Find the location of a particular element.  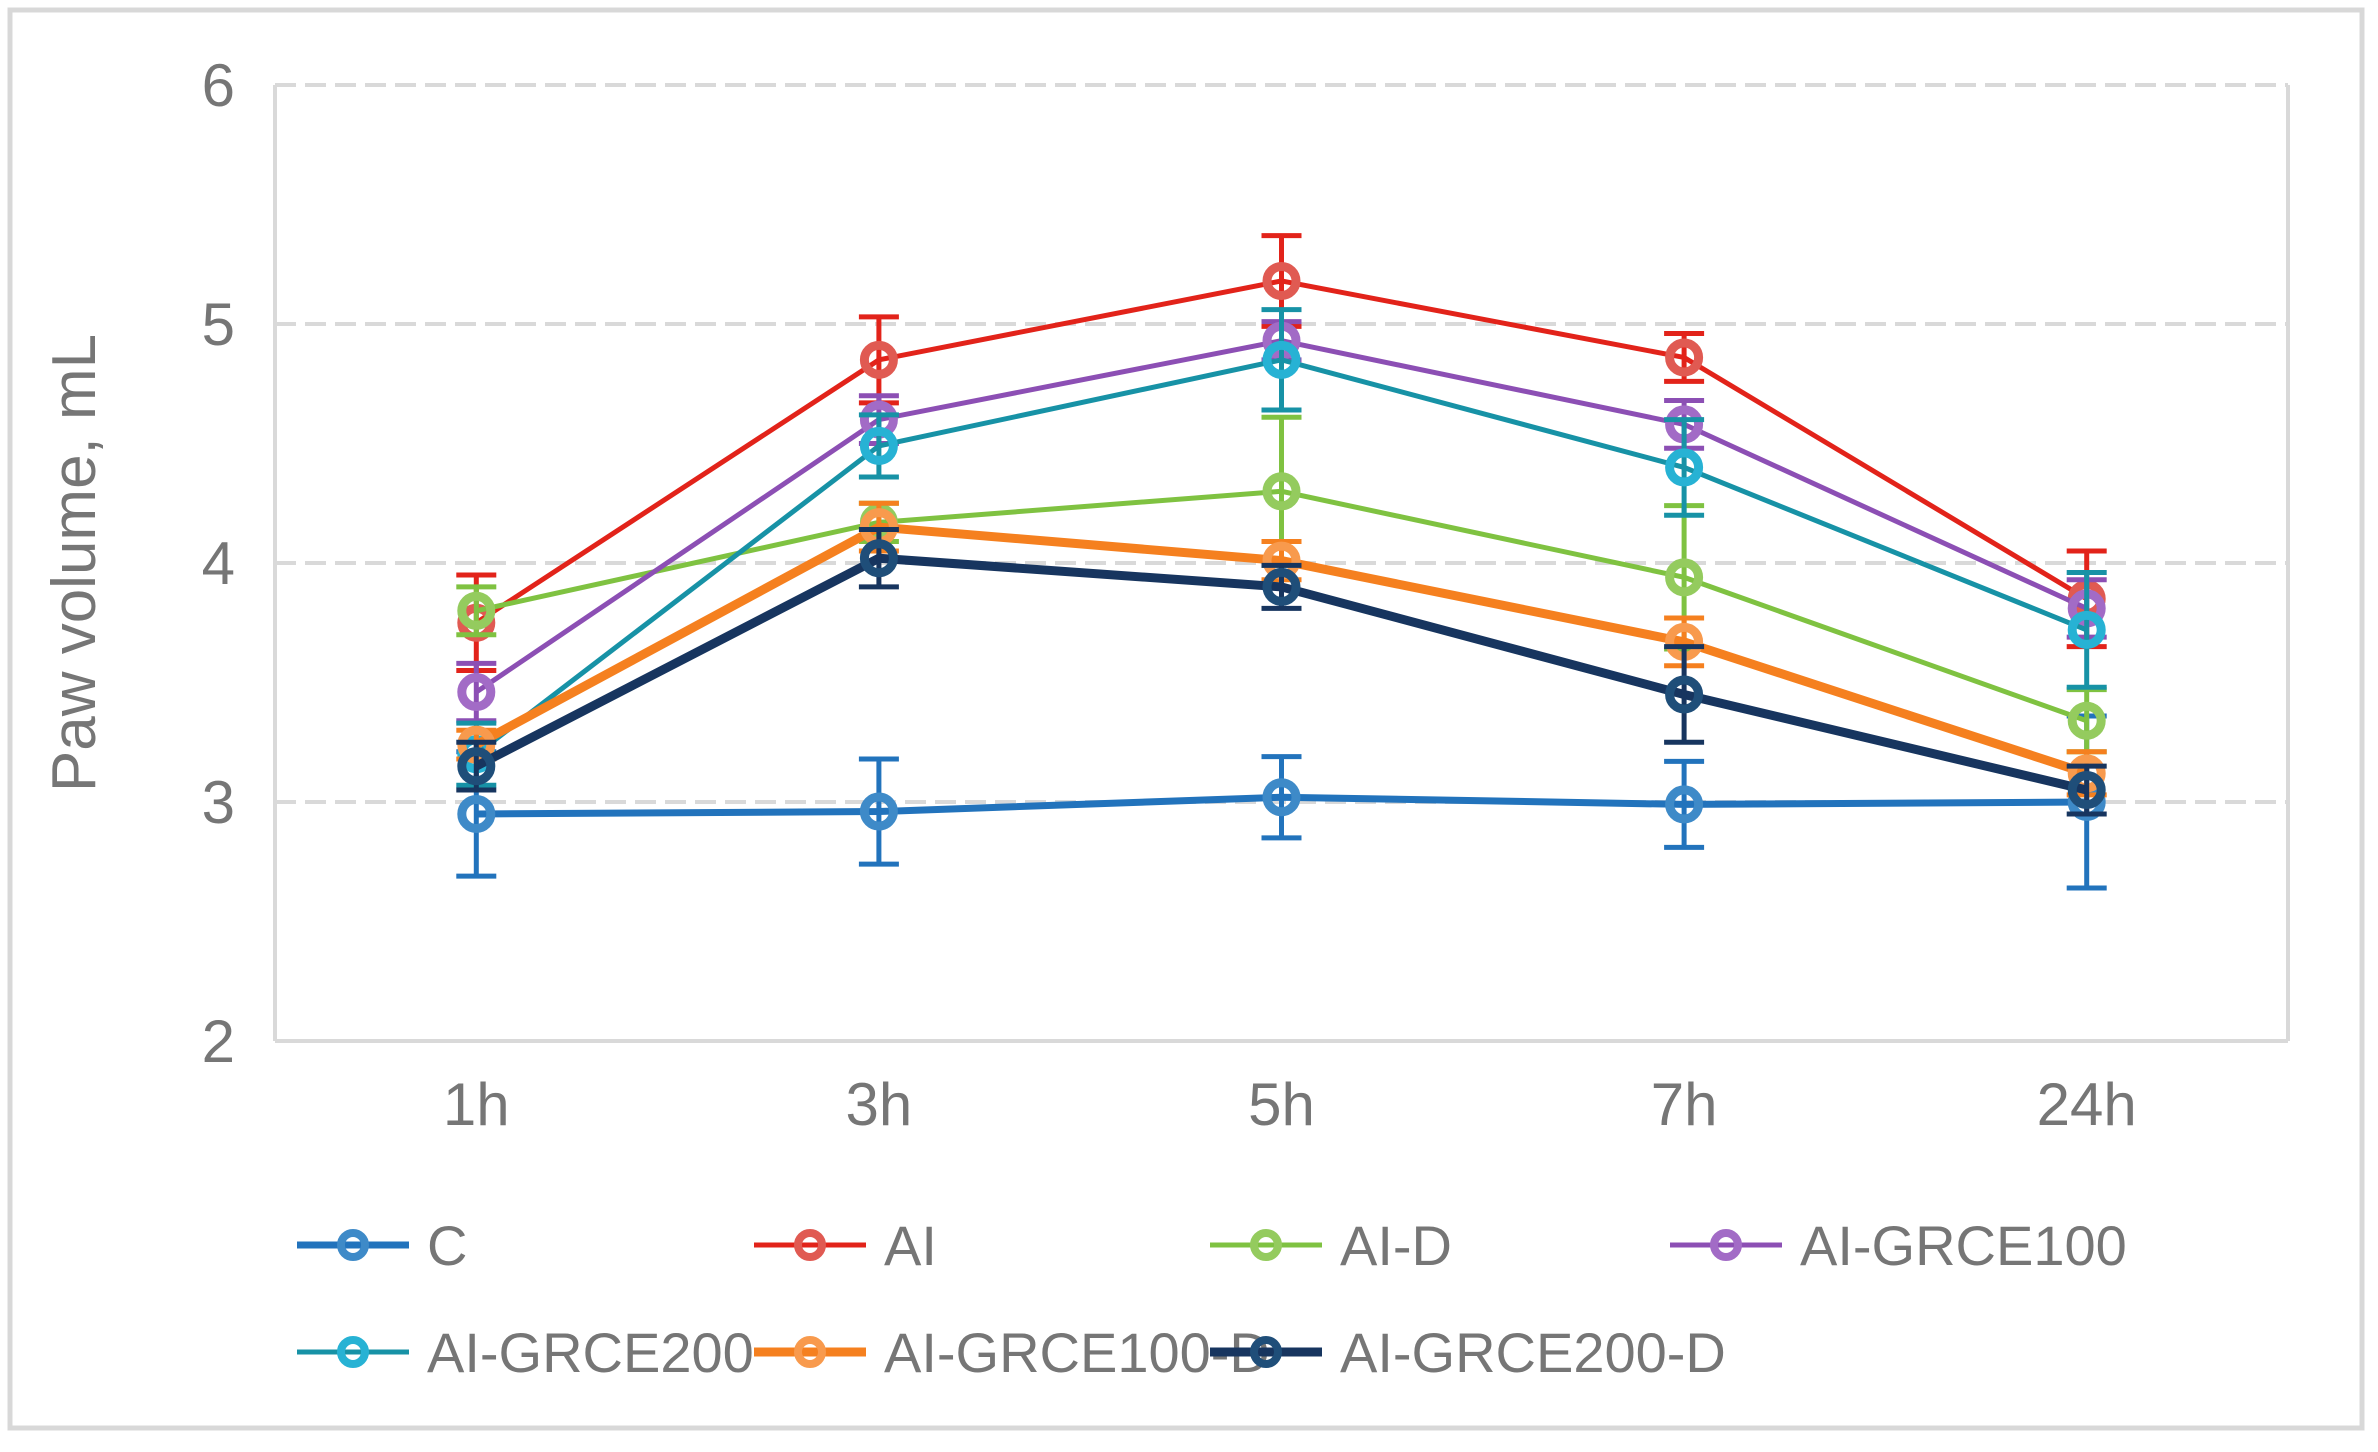

data-point-AI-GRCE100-1h is located at coordinates (476, 692).